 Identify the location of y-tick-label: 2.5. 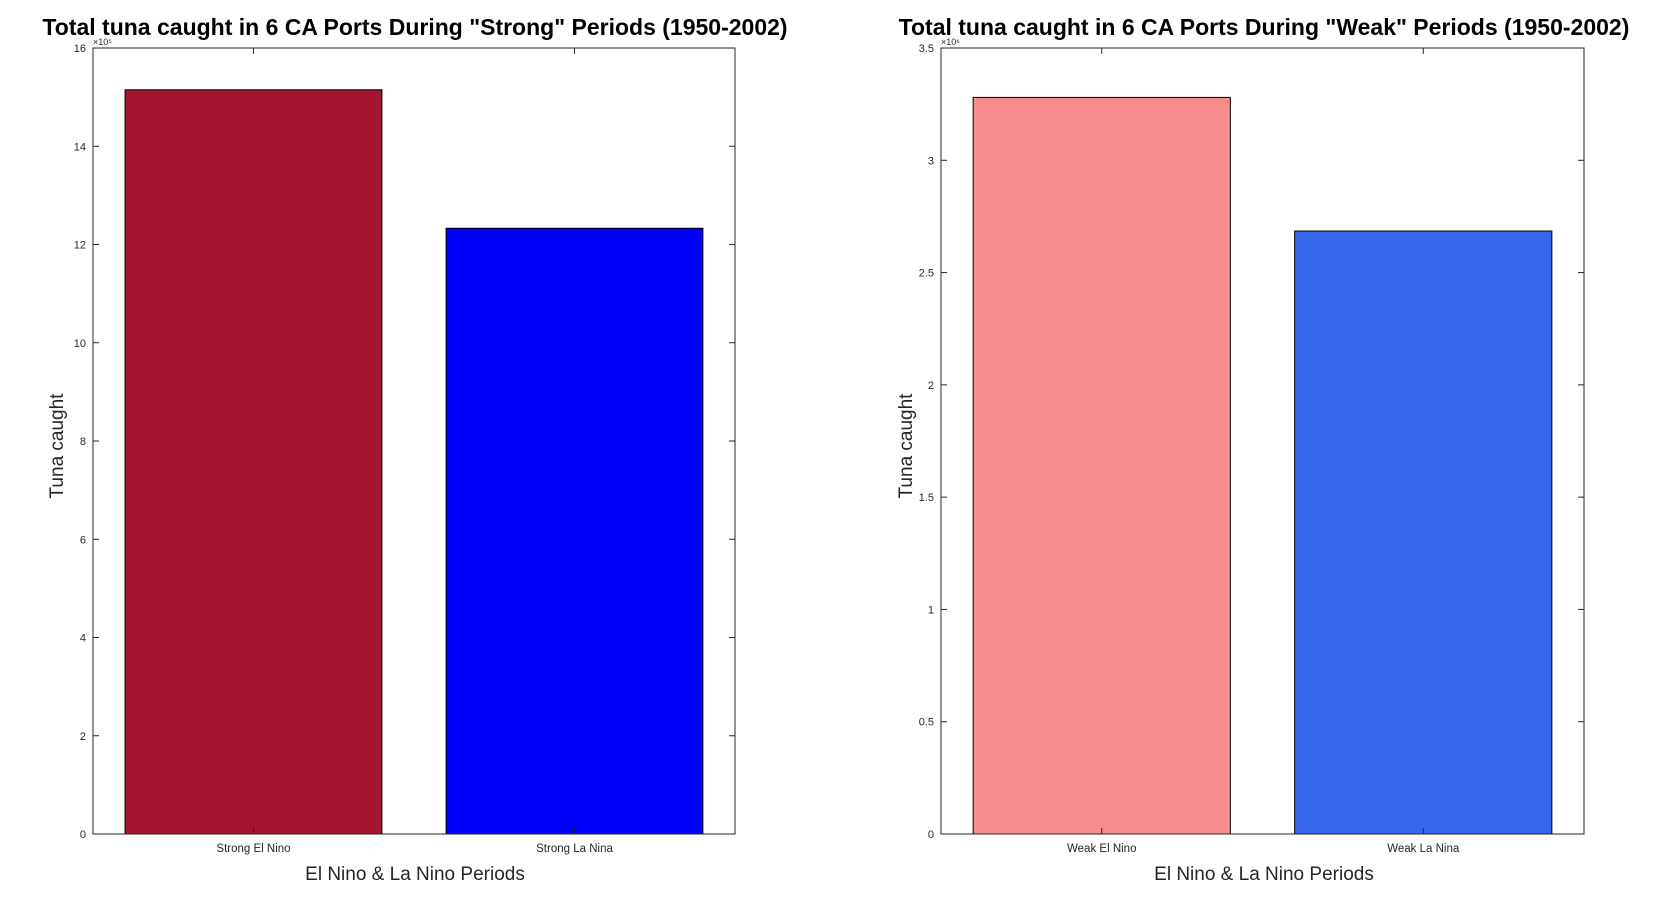
(926, 274).